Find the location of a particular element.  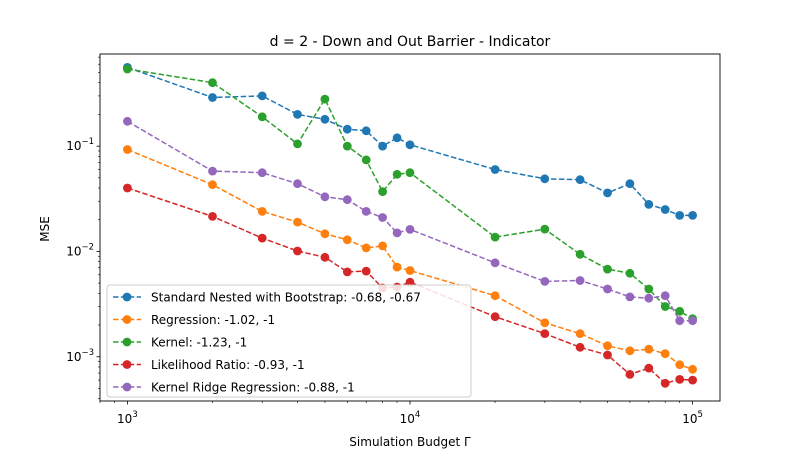

y-tick-label: 10⁻² is located at coordinates (80, 250).